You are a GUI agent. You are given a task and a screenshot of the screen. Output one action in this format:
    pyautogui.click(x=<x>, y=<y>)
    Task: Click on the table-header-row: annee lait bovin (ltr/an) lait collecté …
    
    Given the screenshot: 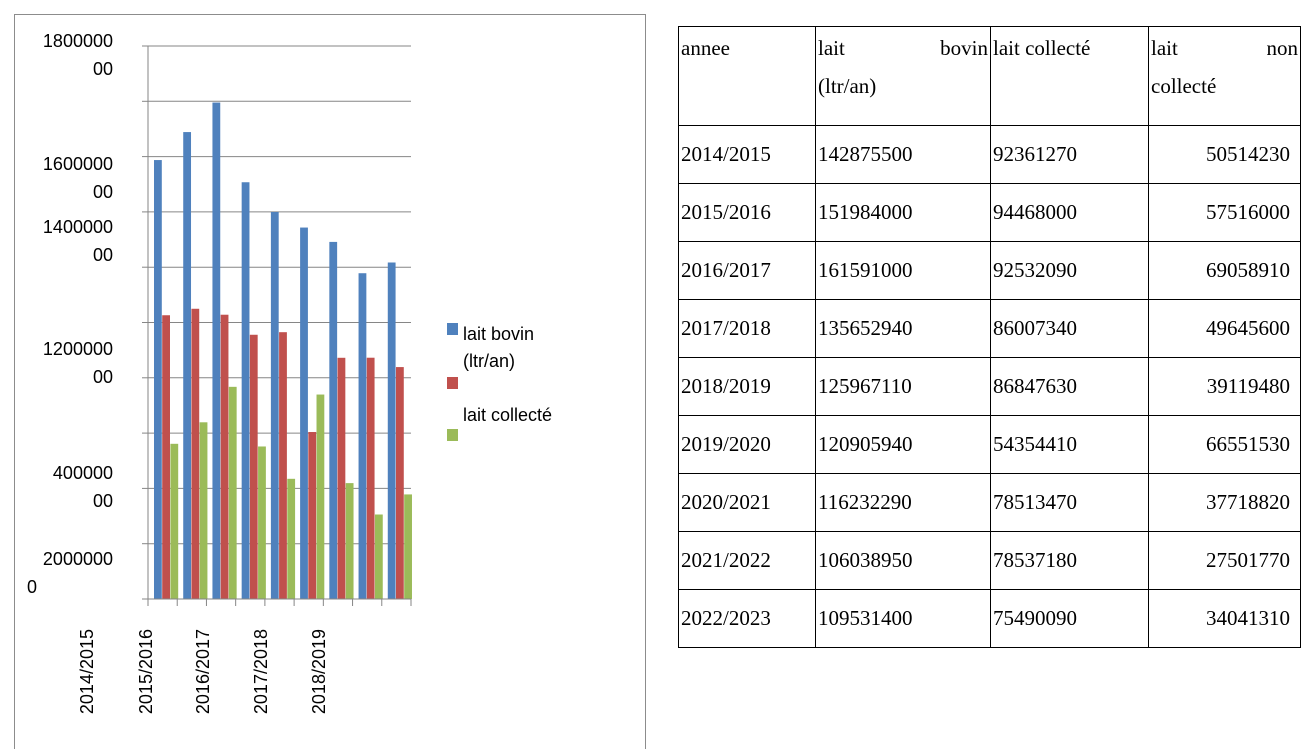 What is the action you would take?
    pyautogui.click(x=989, y=76)
    